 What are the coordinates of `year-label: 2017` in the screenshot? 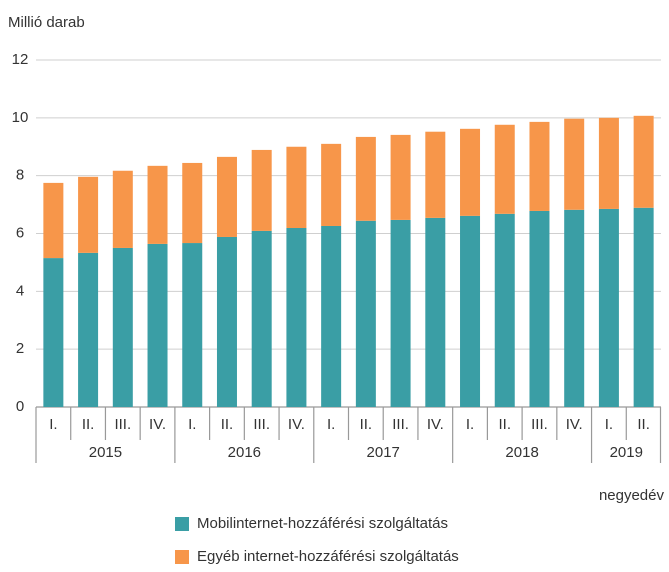 It's located at (383, 452).